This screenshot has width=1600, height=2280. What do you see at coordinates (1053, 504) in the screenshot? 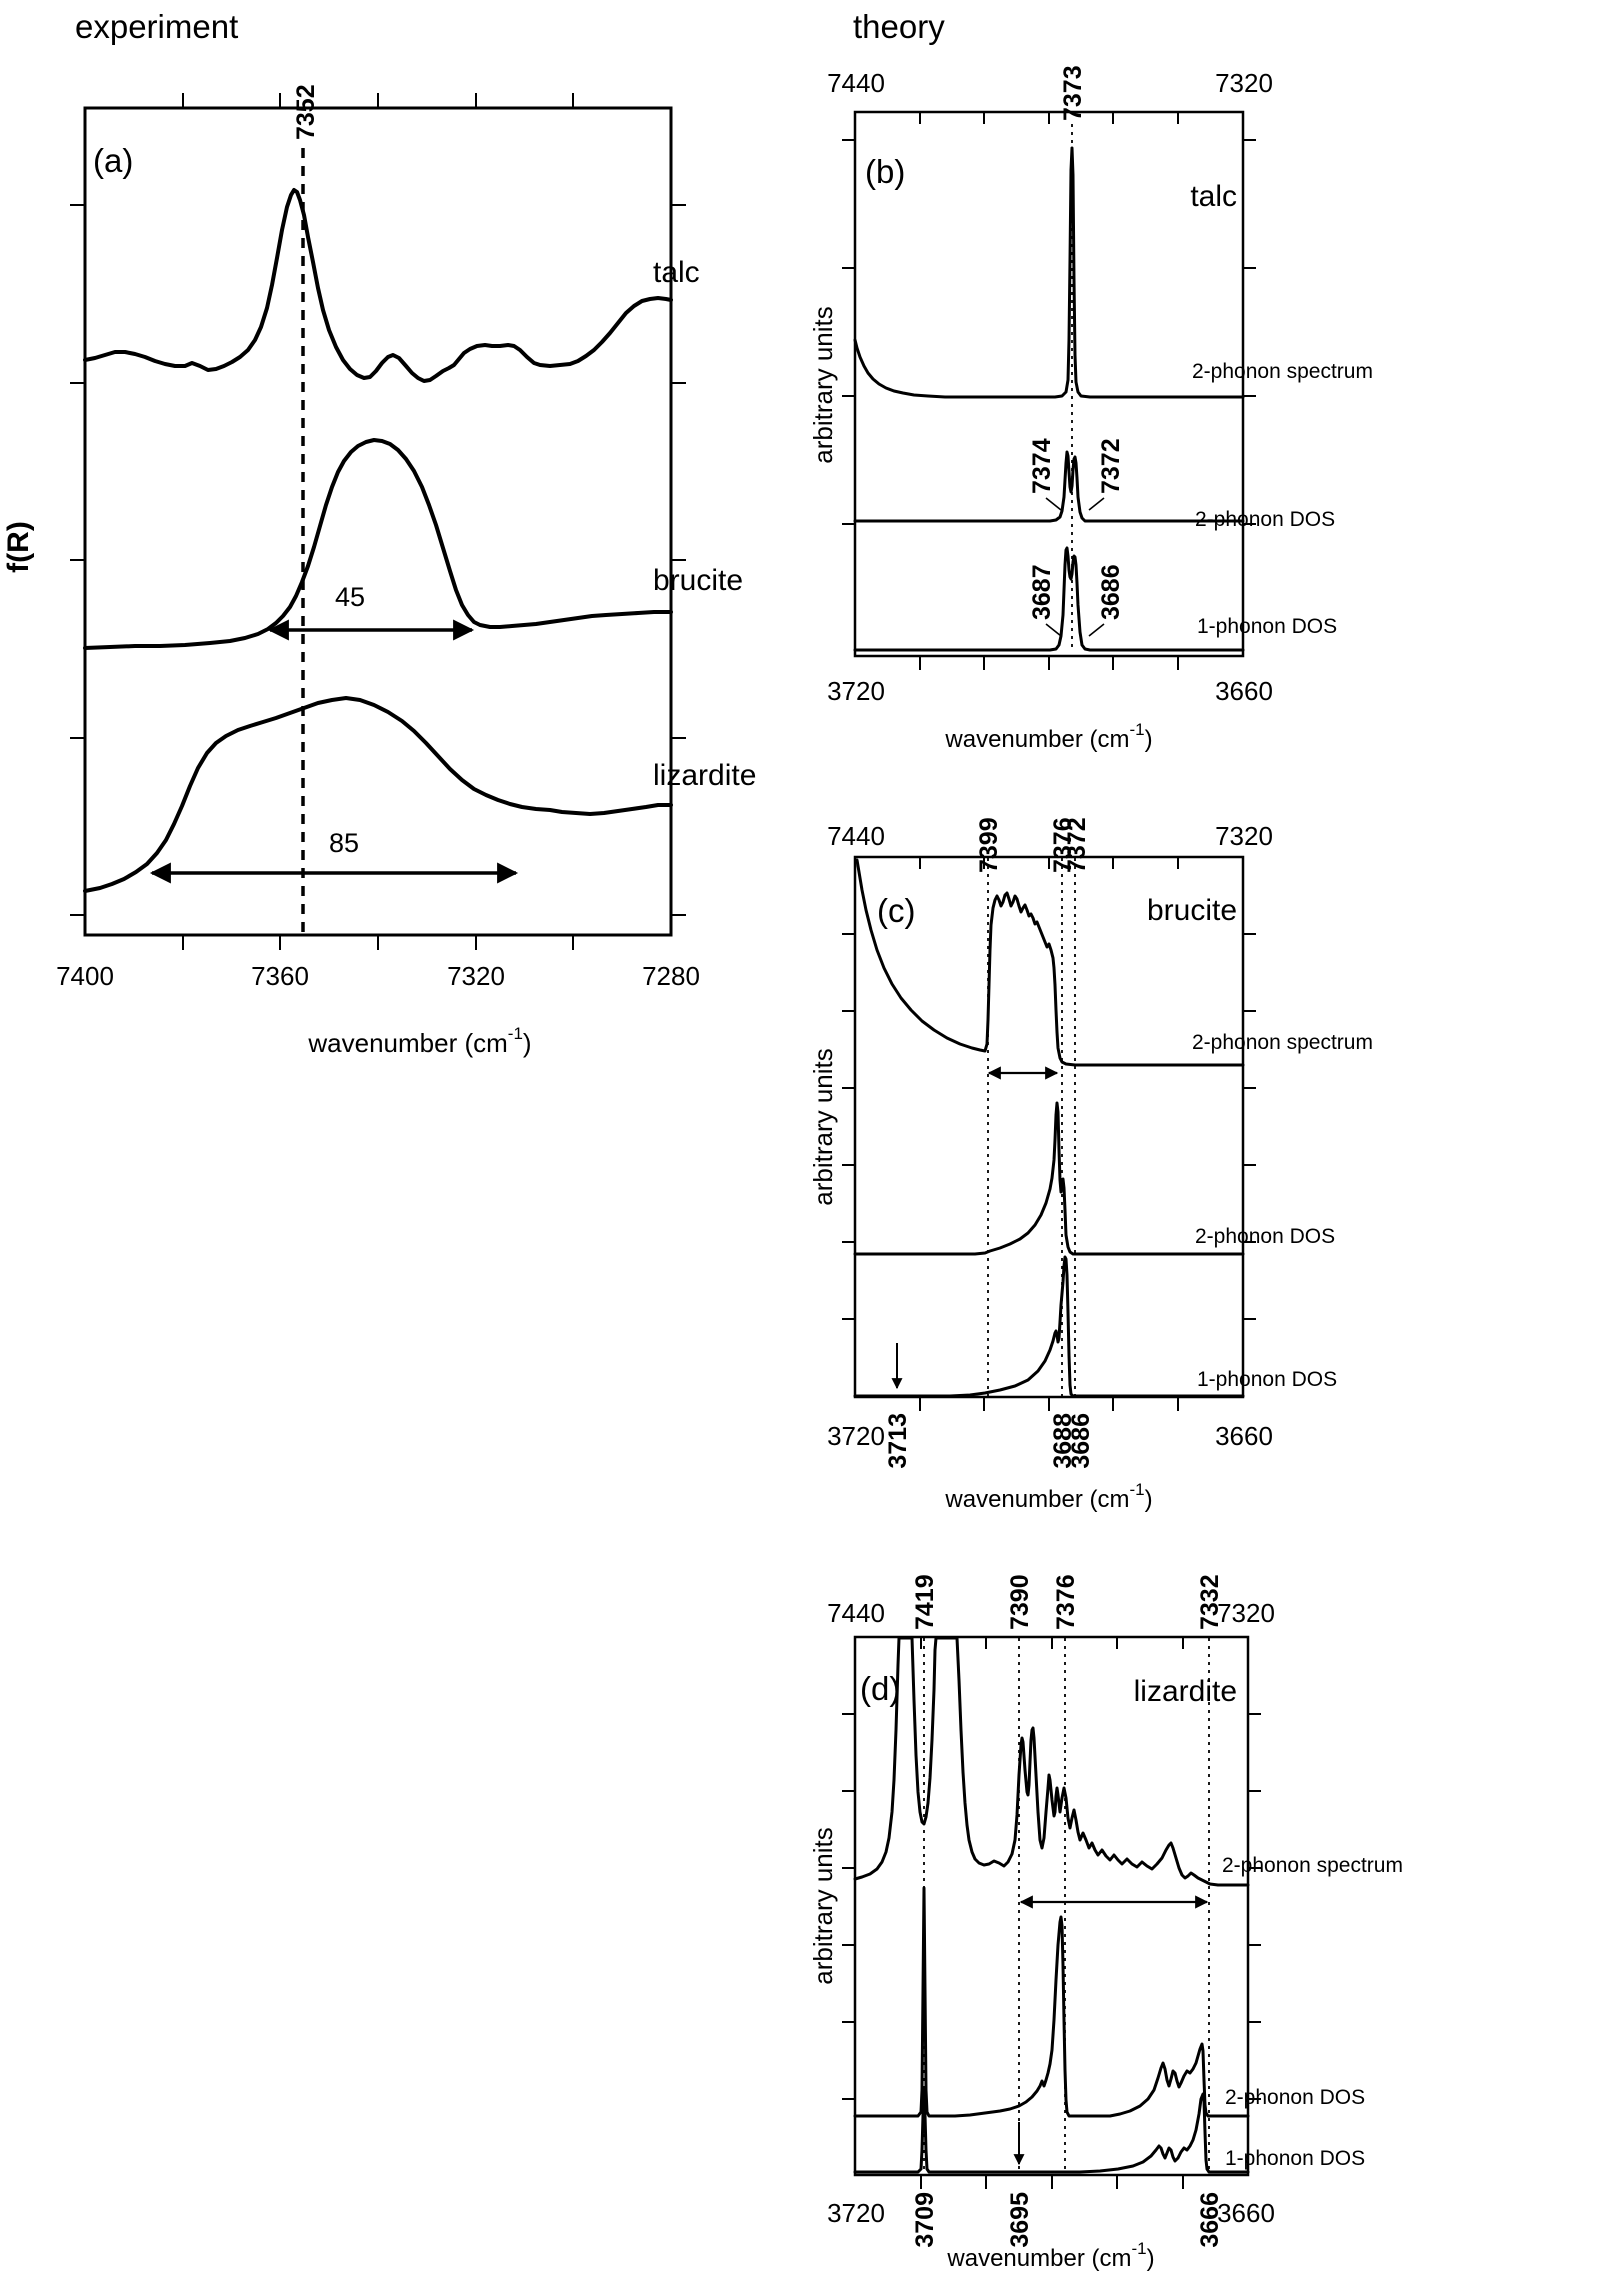
I see `panel-b-7374-pointer` at bounding box center [1053, 504].